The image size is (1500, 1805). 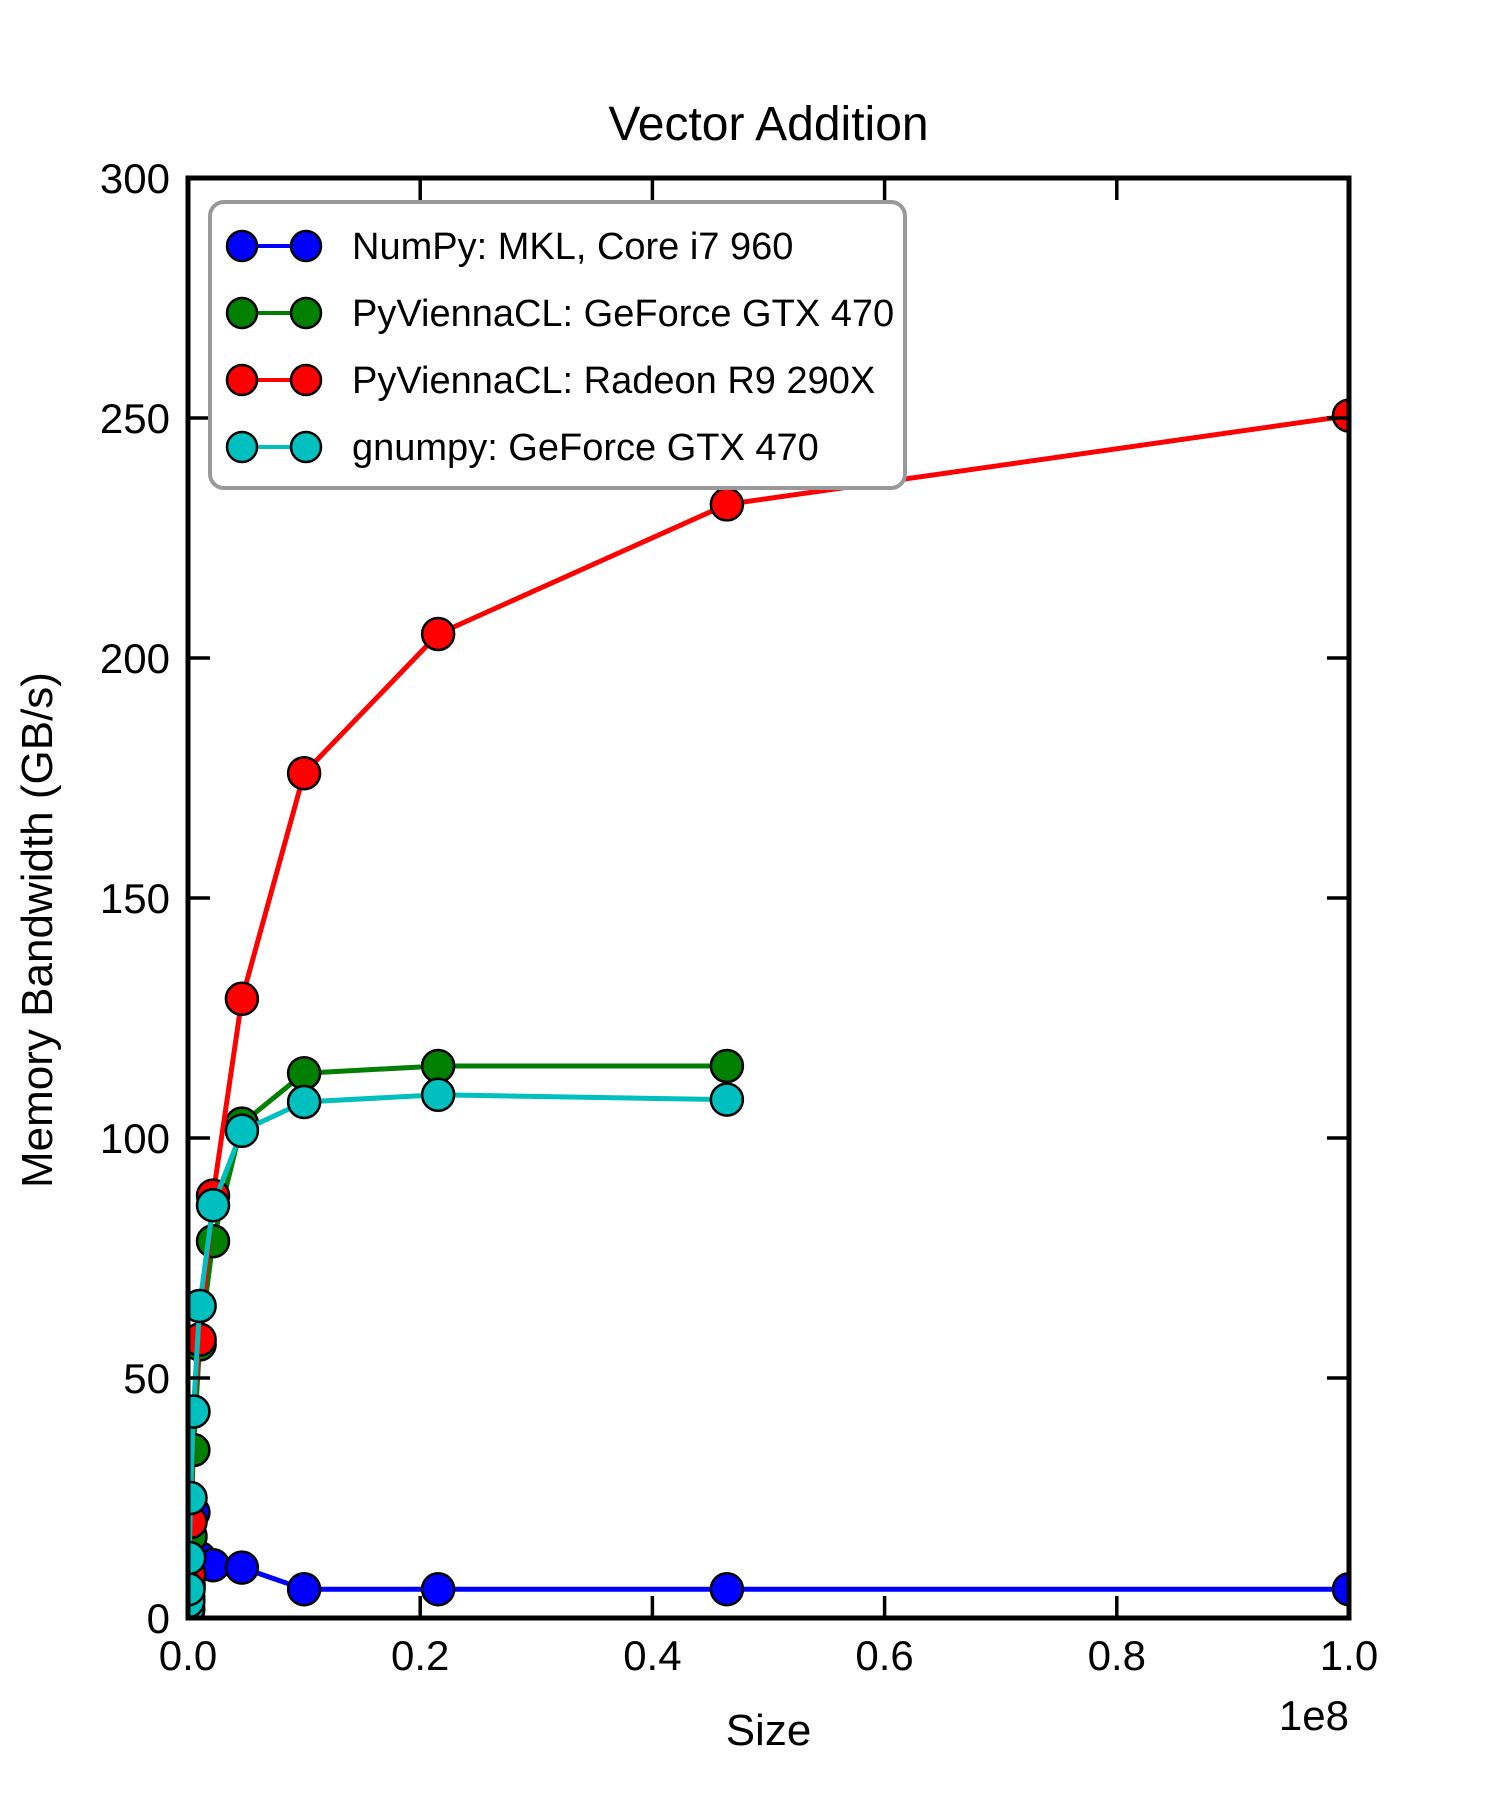 I want to click on legend-label: PyViennaCL: GeForce GTX 470, so click(x=623, y=314).